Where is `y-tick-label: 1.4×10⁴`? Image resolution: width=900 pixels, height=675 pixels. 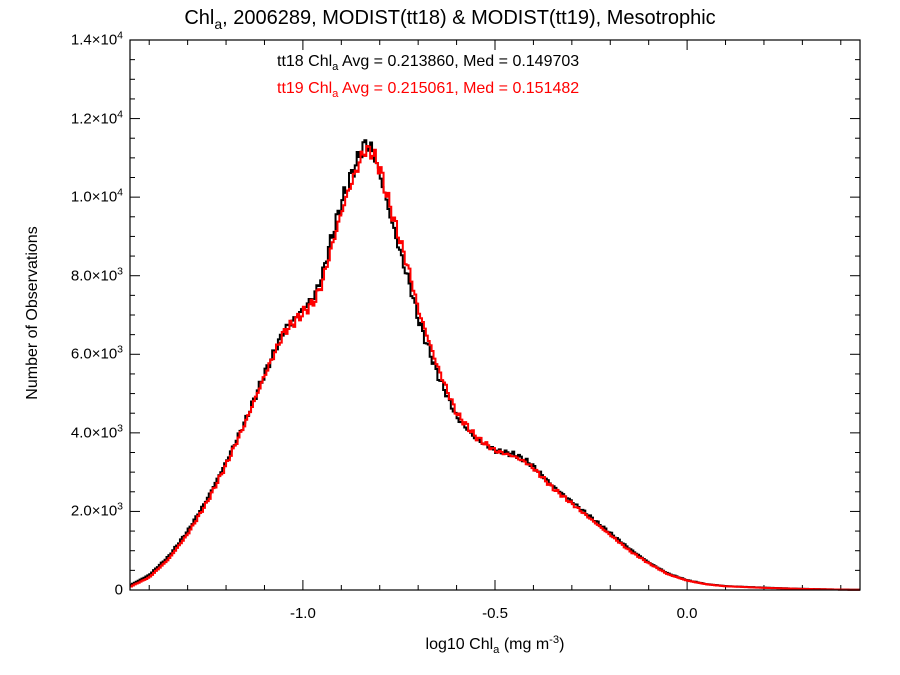 y-tick-label: 1.4×10⁴ is located at coordinates (96, 39).